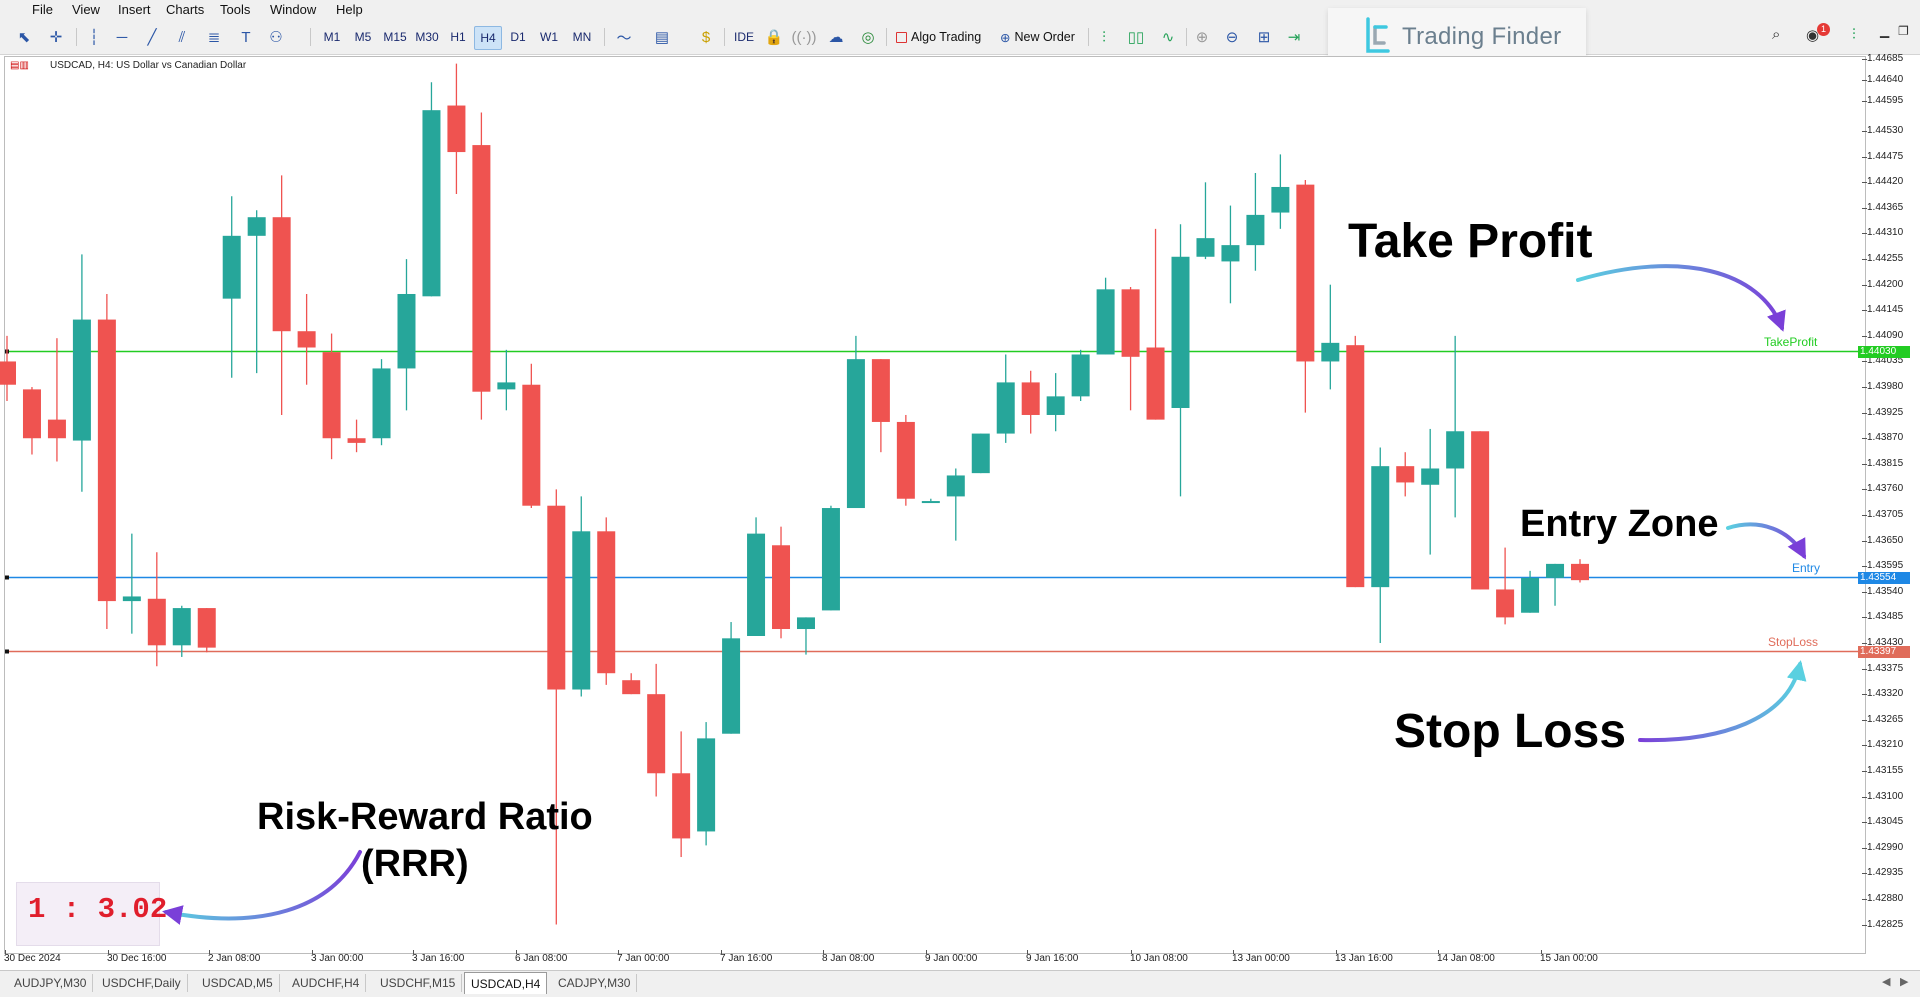  Describe the element at coordinates (427, 37) in the screenshot. I see `timeframe-m30: M30` at that location.